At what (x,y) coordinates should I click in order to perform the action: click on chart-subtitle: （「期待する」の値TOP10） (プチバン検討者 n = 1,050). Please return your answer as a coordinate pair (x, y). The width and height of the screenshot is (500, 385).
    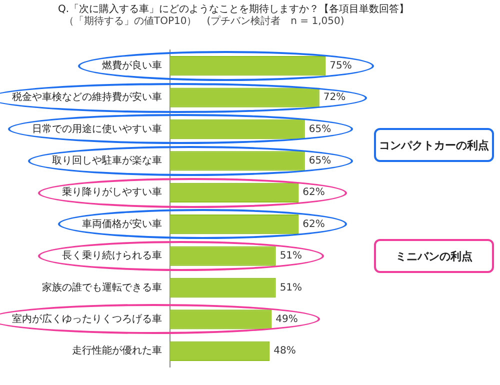
    Looking at the image, I should click on (204, 22).